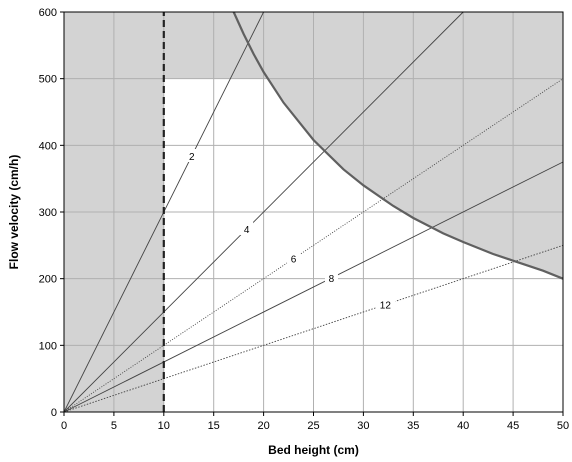 This screenshot has height=462, width=572. What do you see at coordinates (313, 450) in the screenshot?
I see `x-axis-title: Bed height (cm)` at bounding box center [313, 450].